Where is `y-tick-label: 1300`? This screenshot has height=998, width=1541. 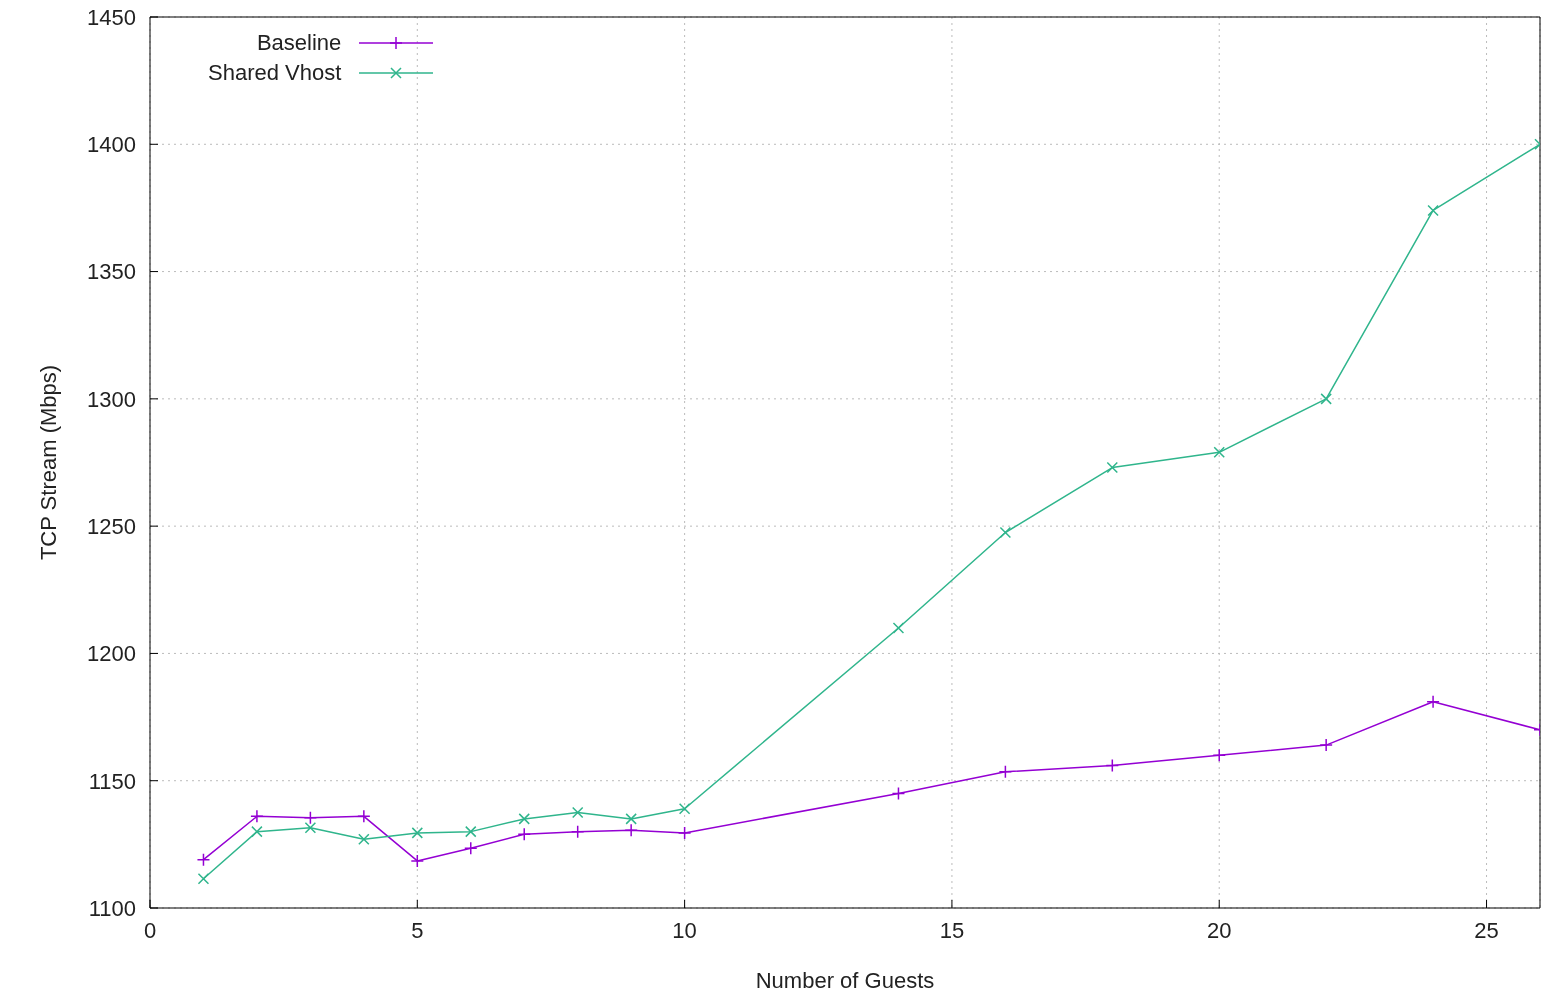 y-tick-label: 1300 is located at coordinates (111, 399).